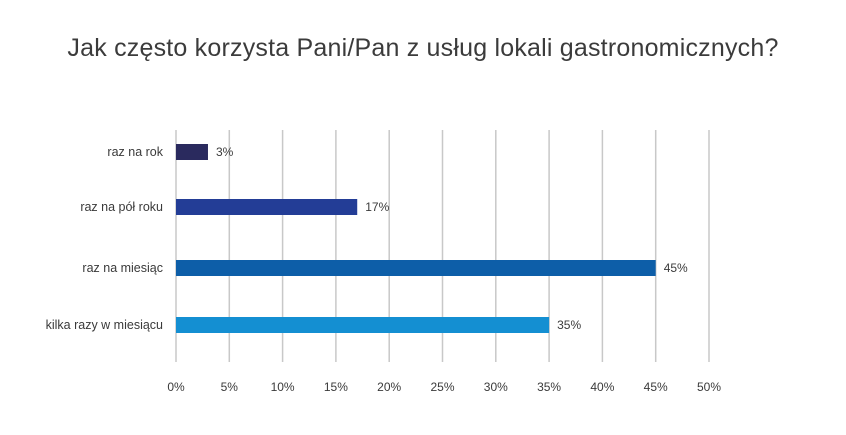  What do you see at coordinates (230, 387) in the screenshot?
I see `x-tick-label: 5%` at bounding box center [230, 387].